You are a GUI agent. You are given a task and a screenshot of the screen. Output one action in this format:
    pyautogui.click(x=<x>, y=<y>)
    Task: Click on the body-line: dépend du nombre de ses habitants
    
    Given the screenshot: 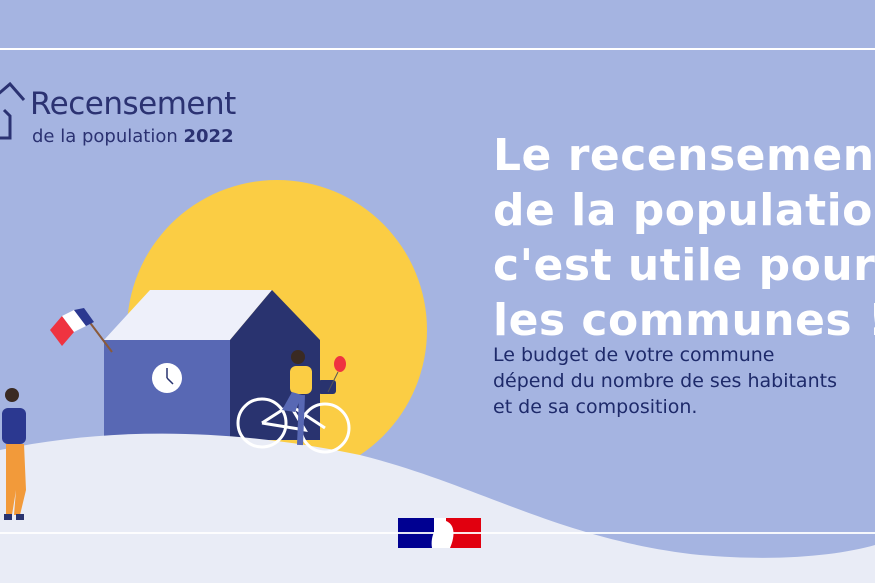 What is the action you would take?
    pyautogui.click(x=665, y=381)
    